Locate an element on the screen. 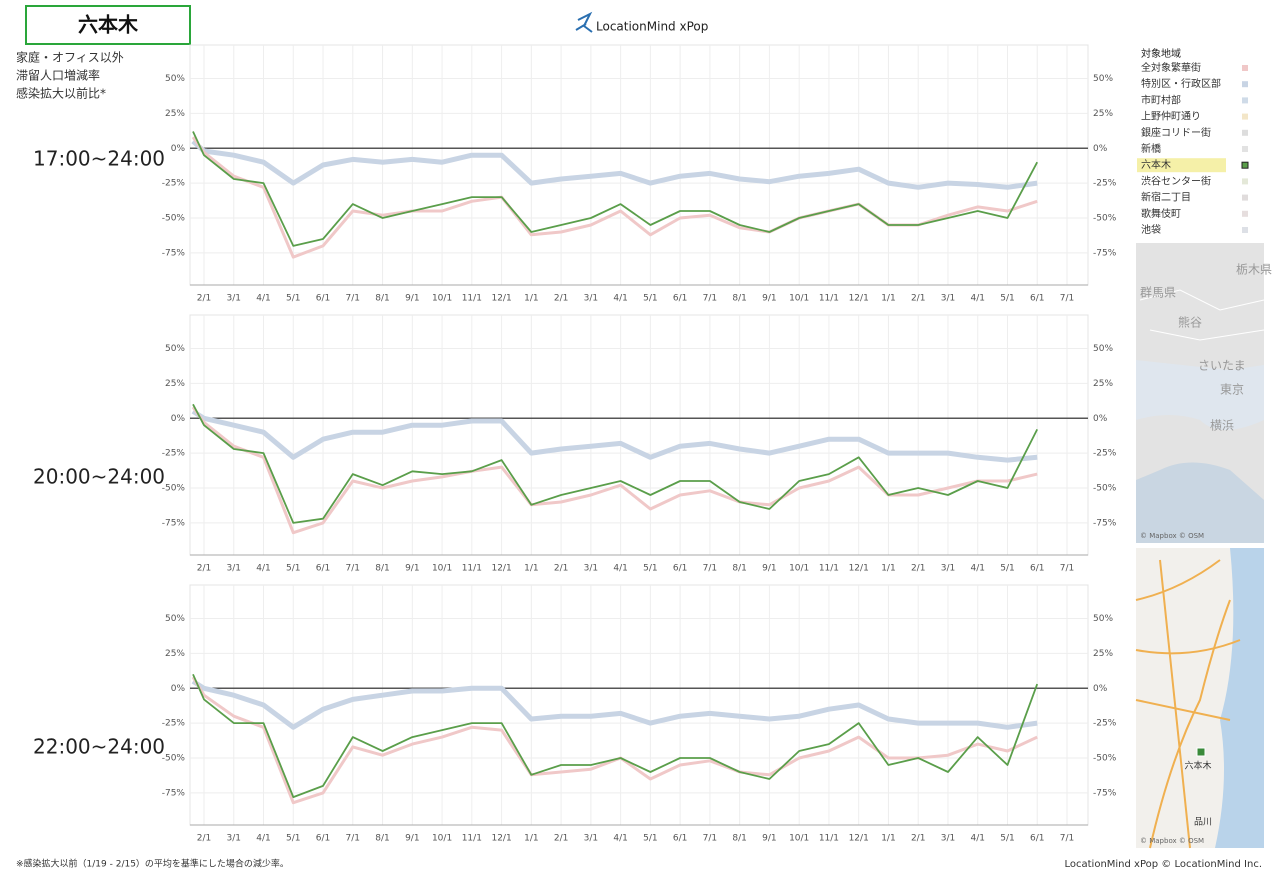 The image size is (1280, 877). credit: LocationMind xPop © LocationMind Inc. is located at coordinates (1163, 864).